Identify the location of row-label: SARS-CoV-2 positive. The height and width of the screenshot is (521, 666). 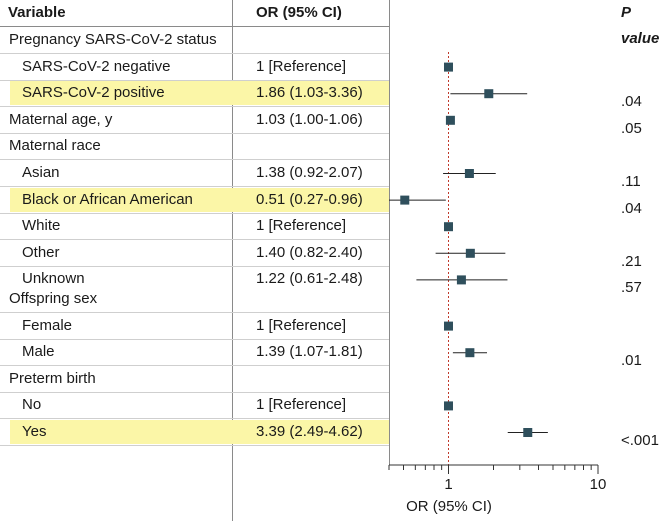
(93, 93).